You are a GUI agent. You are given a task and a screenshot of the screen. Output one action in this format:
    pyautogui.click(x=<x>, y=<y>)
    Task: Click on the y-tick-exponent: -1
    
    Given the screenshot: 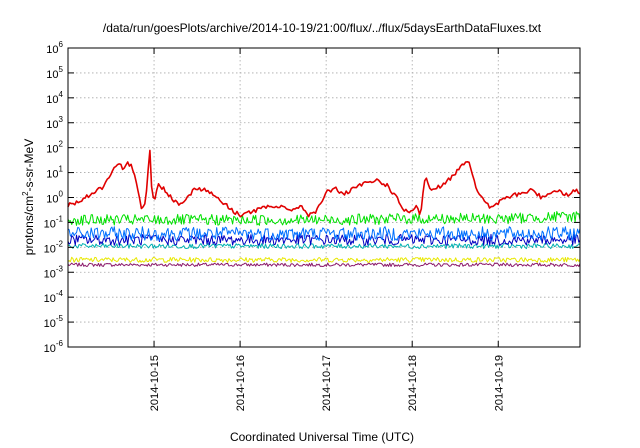 What is the action you would take?
    pyautogui.click(x=60, y=218)
    